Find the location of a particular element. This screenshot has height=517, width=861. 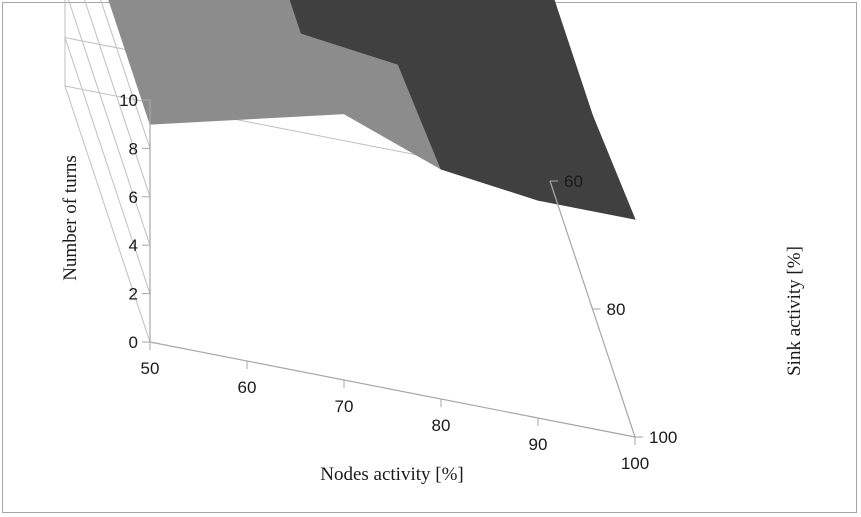

x-tick-label-100: 100 is located at coordinates (635, 463).